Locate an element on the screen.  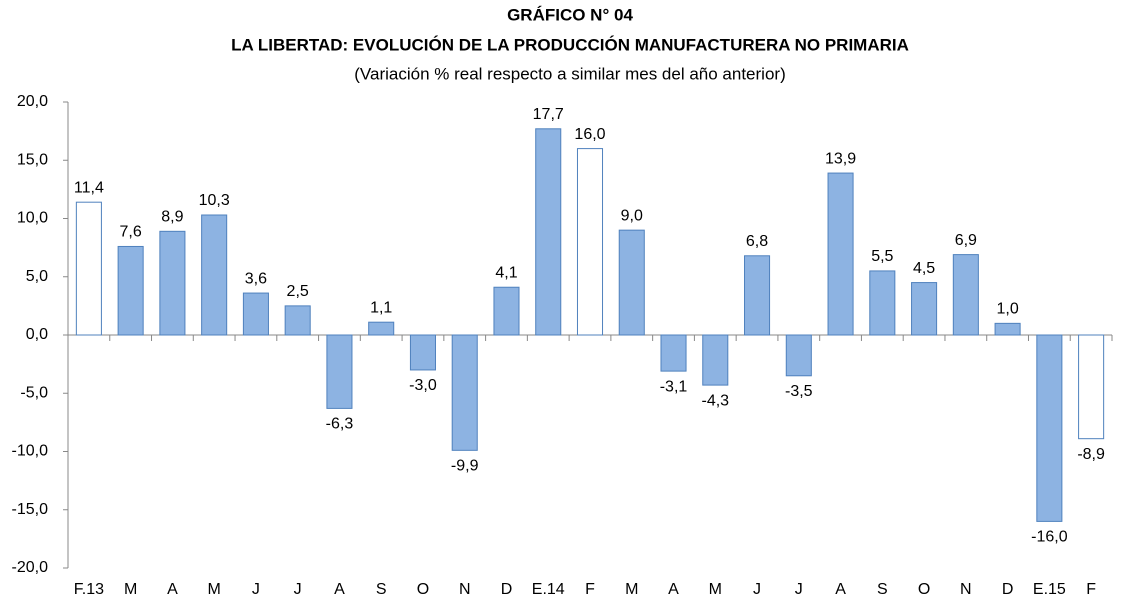
value-label: 3,6 is located at coordinates (256, 278).